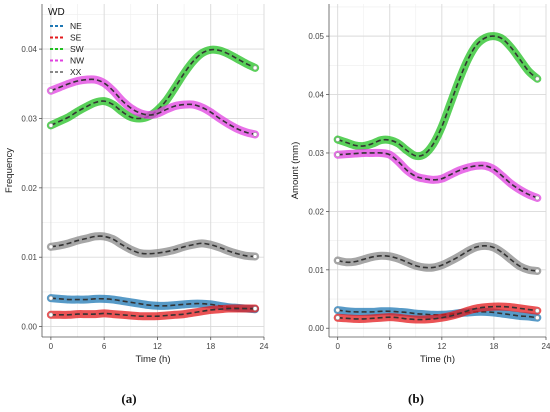  I want to click on legend-title: WD, so click(56, 12).